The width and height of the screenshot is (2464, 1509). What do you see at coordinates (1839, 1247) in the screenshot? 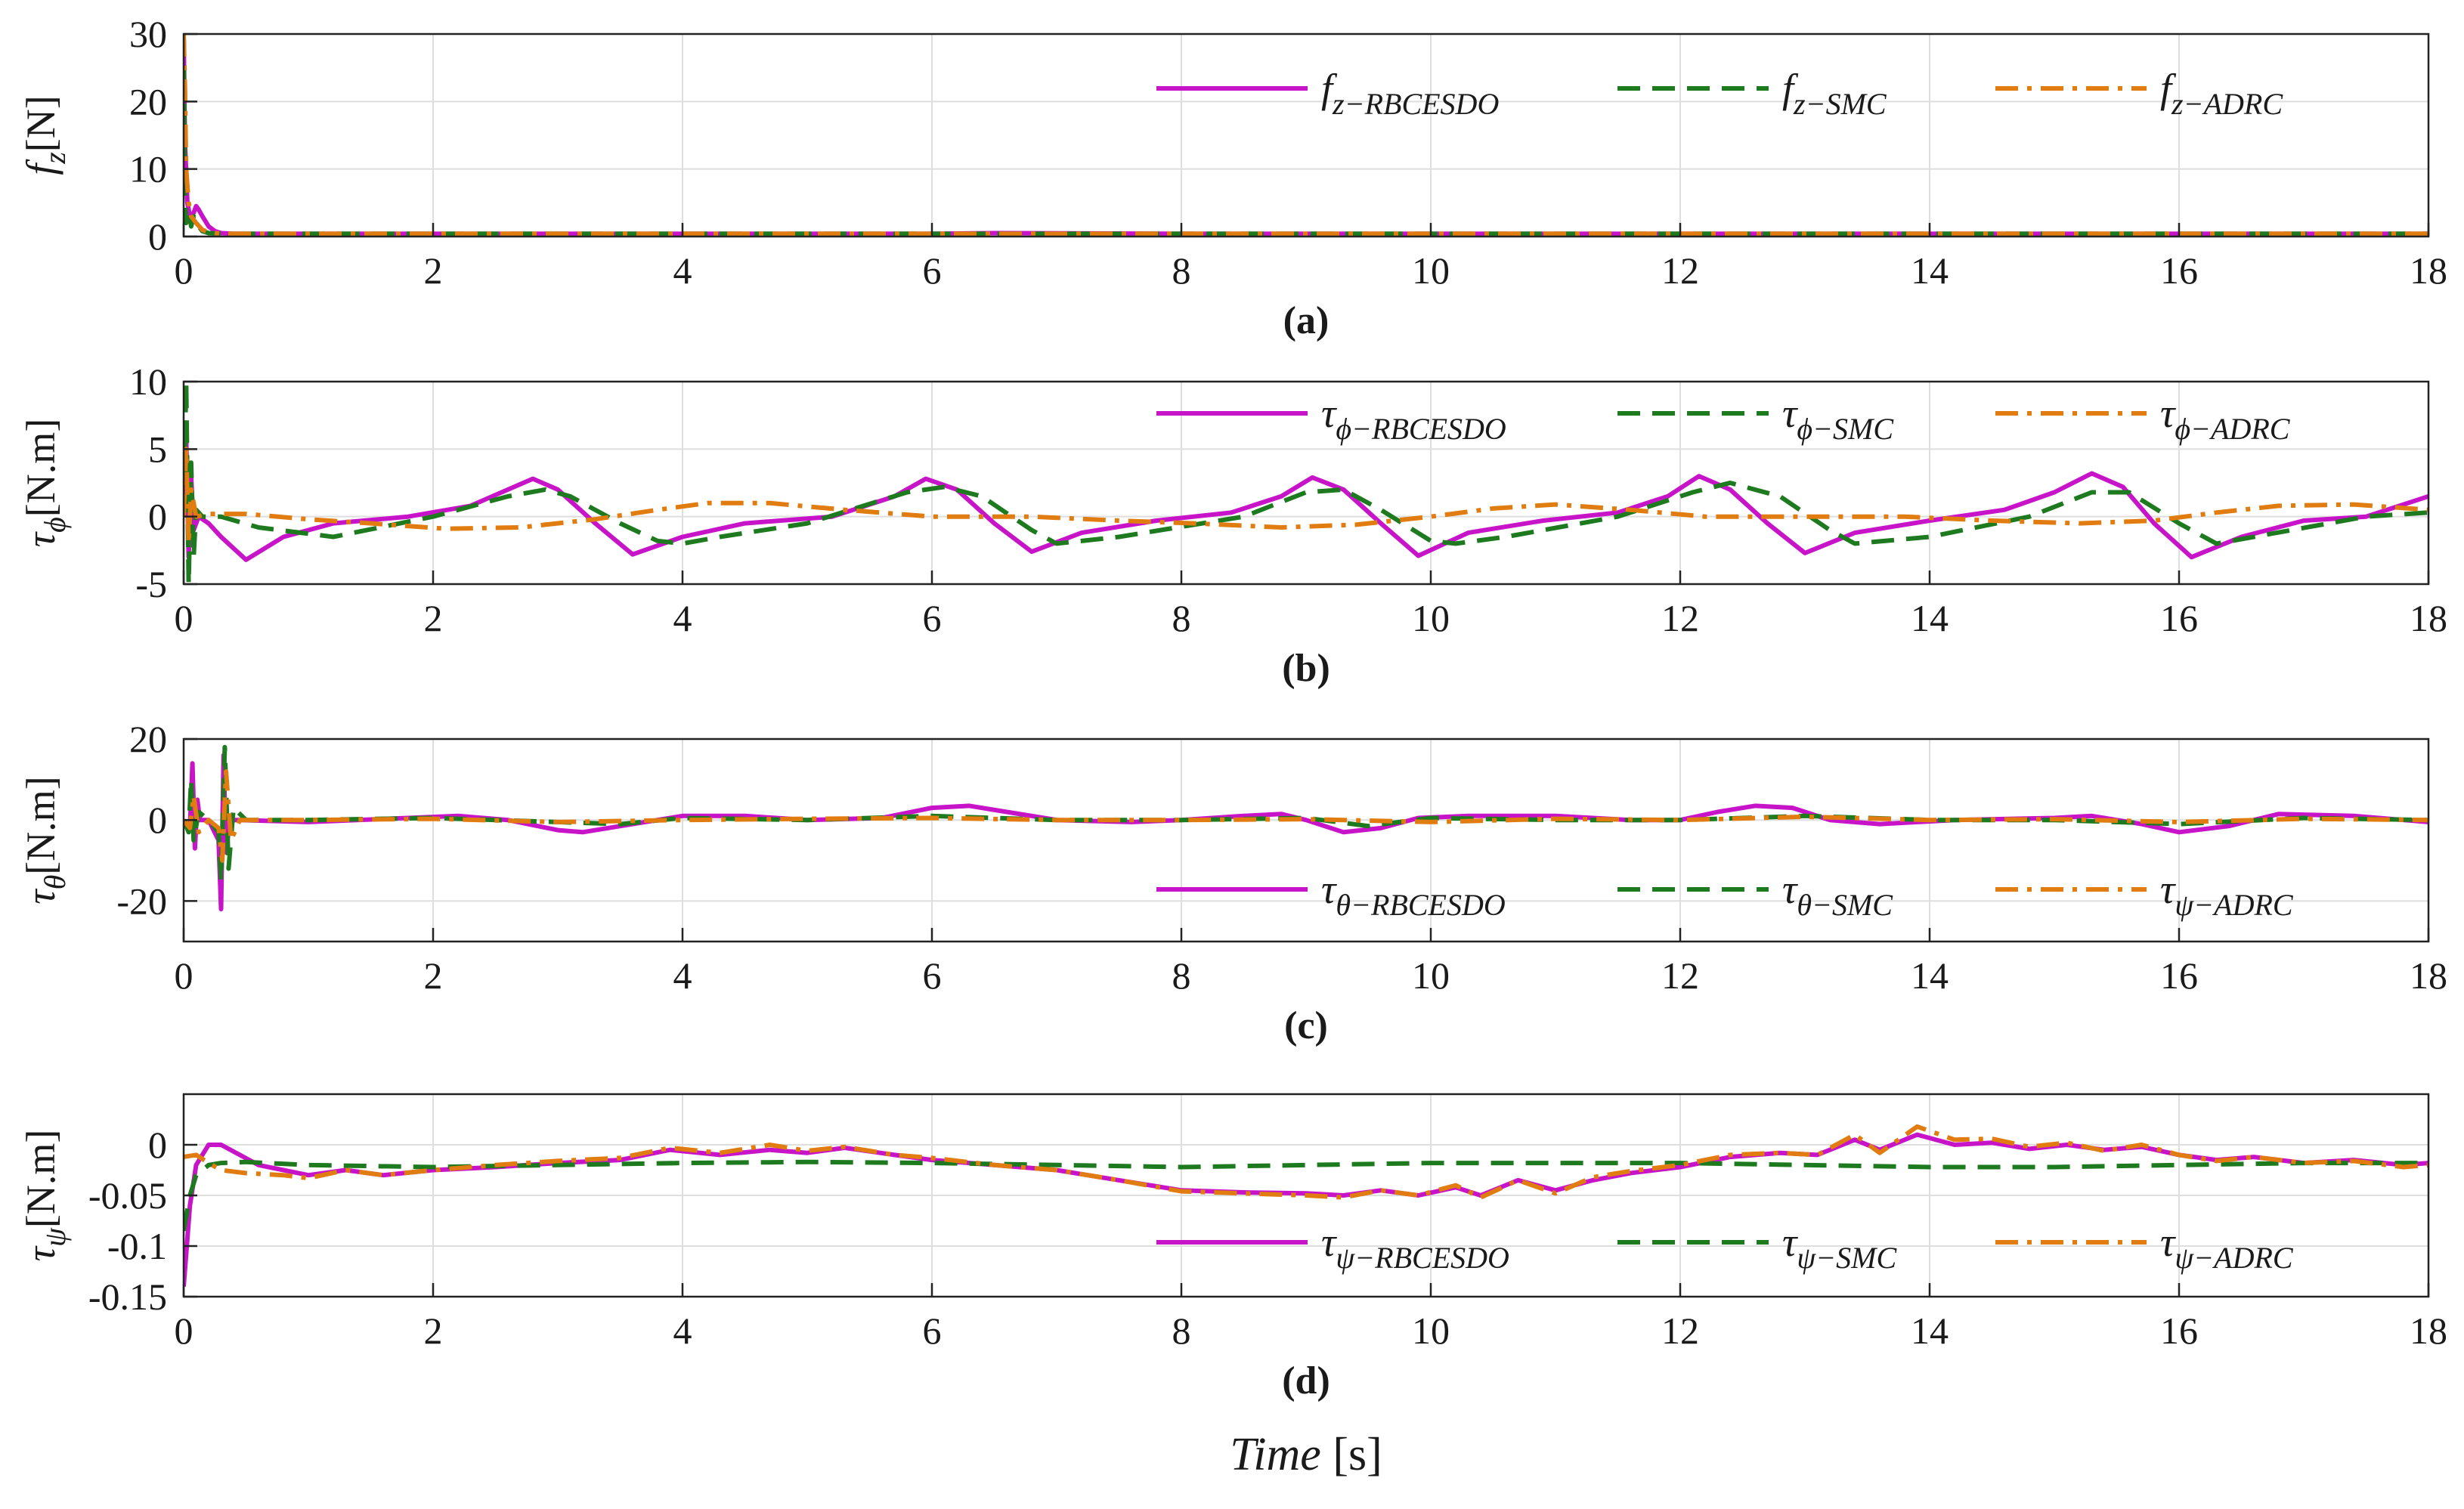
I see `legend-label: τψ−SMC` at bounding box center [1839, 1247].